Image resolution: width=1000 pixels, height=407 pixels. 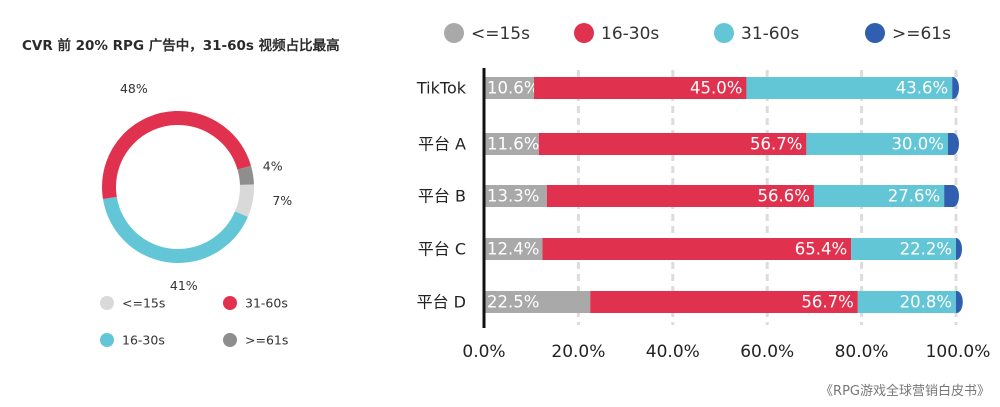 I want to click on bar-value-label: 20.8%, so click(x=926, y=302).